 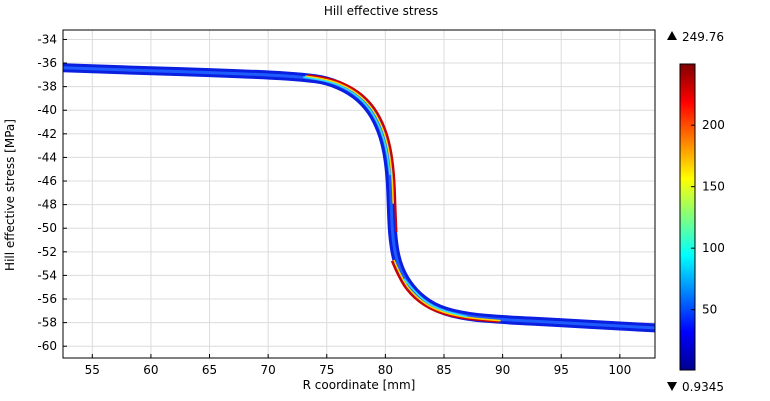 I want to click on colorbar-min-label: 0.9345, so click(x=703, y=387).